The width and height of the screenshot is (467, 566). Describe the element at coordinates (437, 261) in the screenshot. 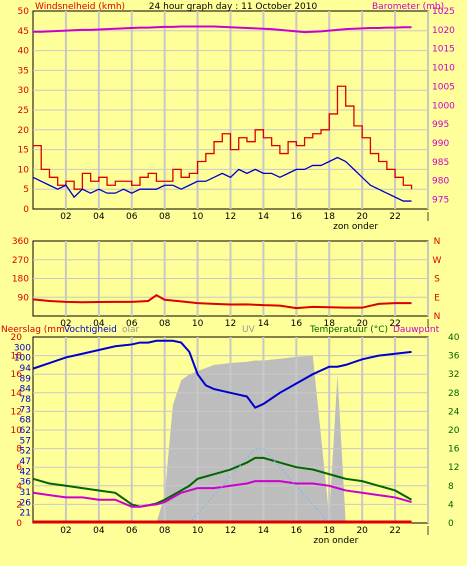

I see `compass-label: W` at that location.